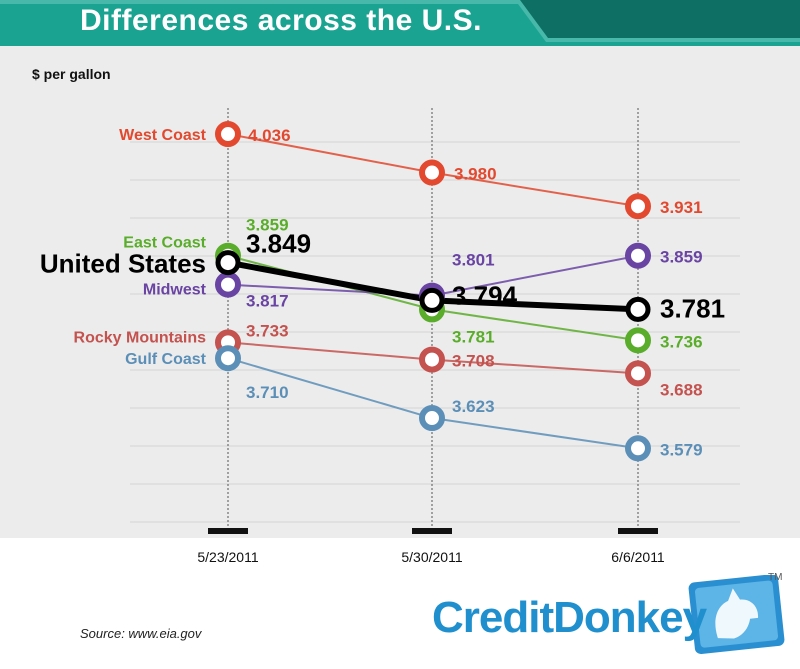 Image resolution: width=800 pixels, height=669 pixels. I want to click on title-banner: Differences across the U.S., so click(400, 23).